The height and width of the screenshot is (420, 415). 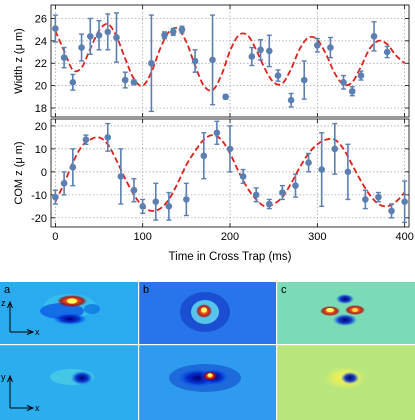 I want to click on panel-label-c: c, so click(x=284, y=290).